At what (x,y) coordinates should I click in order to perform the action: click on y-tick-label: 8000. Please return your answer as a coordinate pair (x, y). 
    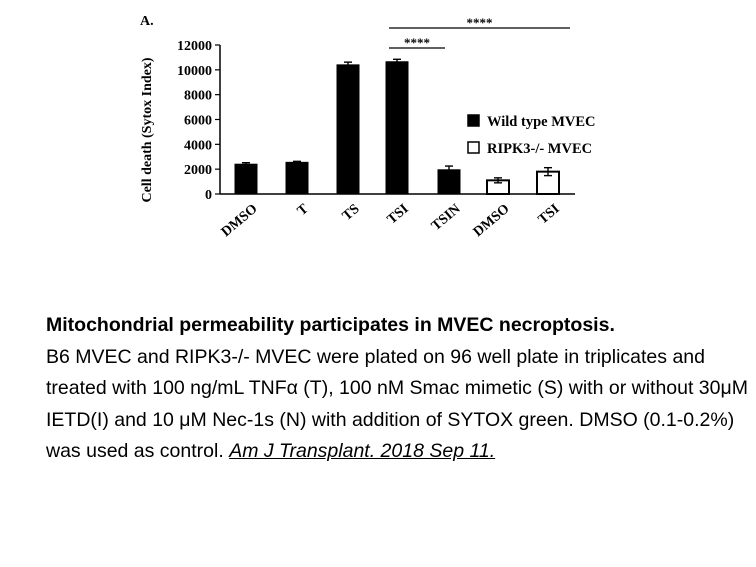
    Looking at the image, I should click on (198, 96).